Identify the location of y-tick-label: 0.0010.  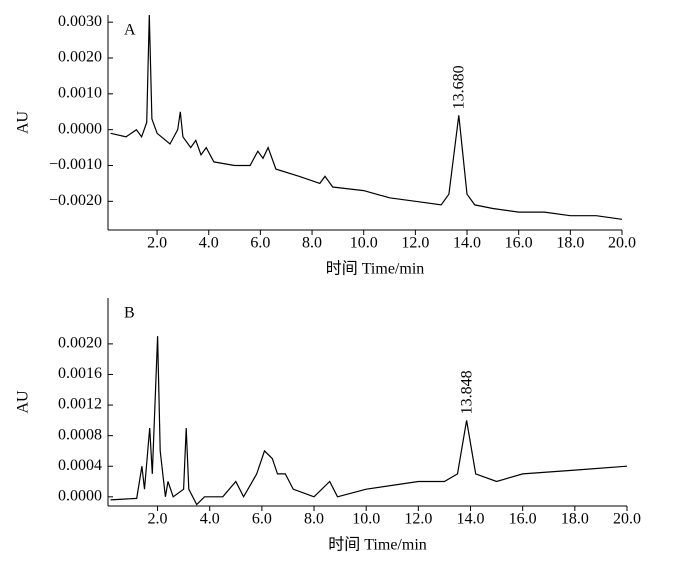
(80, 93).